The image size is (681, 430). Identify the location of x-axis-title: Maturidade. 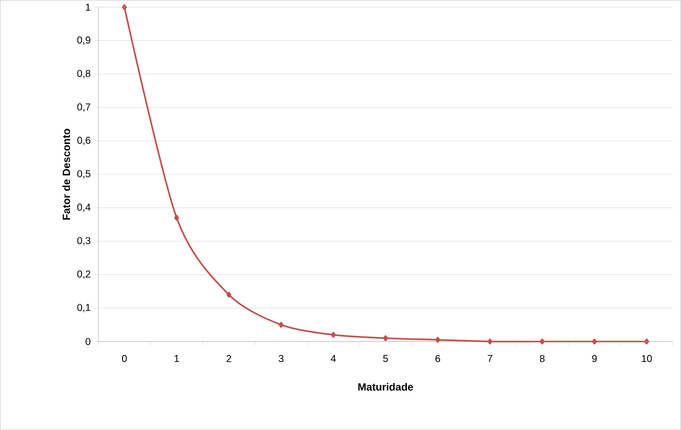
(386, 387).